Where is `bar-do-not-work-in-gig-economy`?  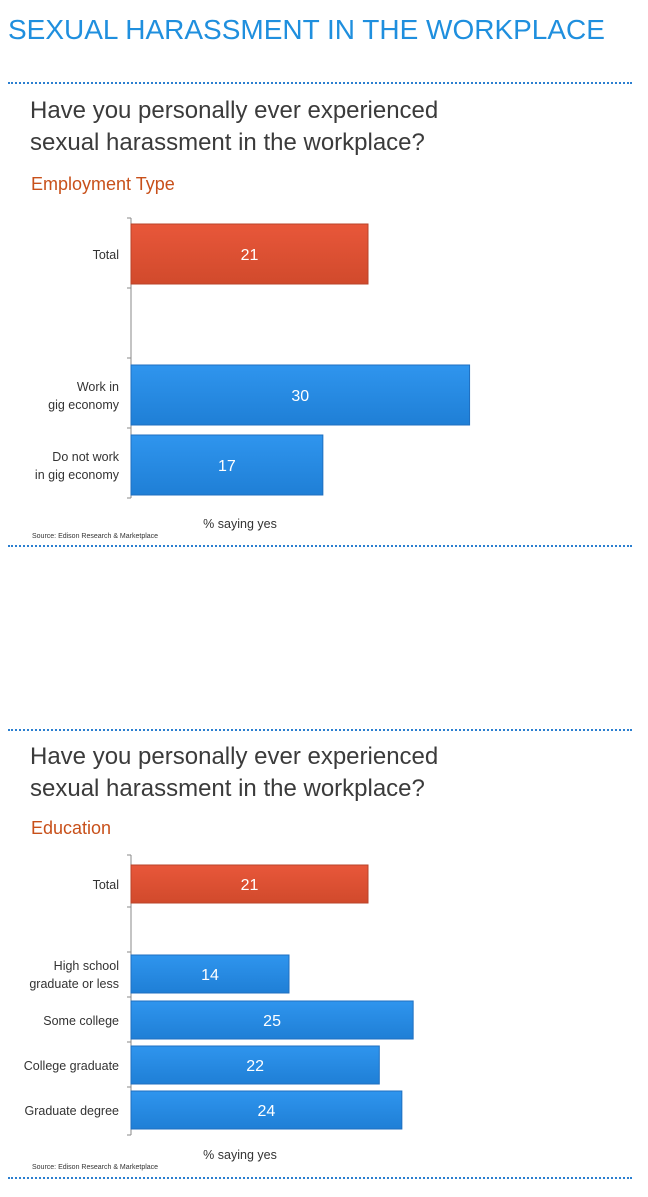
bar-do-not-work-in-gig-economy is located at coordinates (227, 465).